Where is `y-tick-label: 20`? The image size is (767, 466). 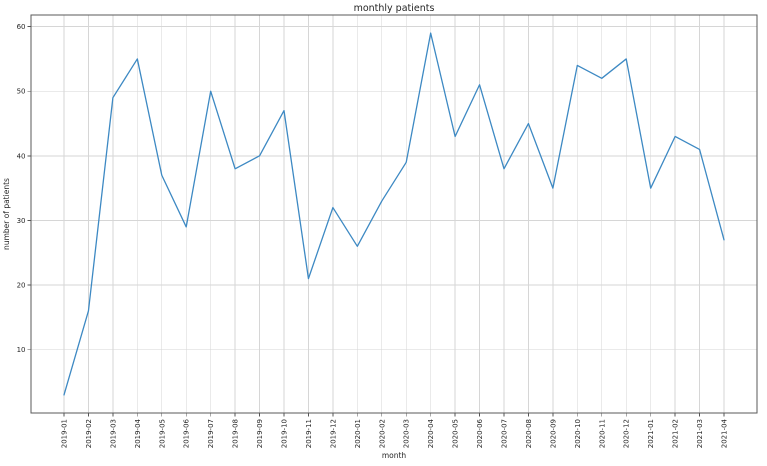 y-tick-label: 20 is located at coordinates (21, 286).